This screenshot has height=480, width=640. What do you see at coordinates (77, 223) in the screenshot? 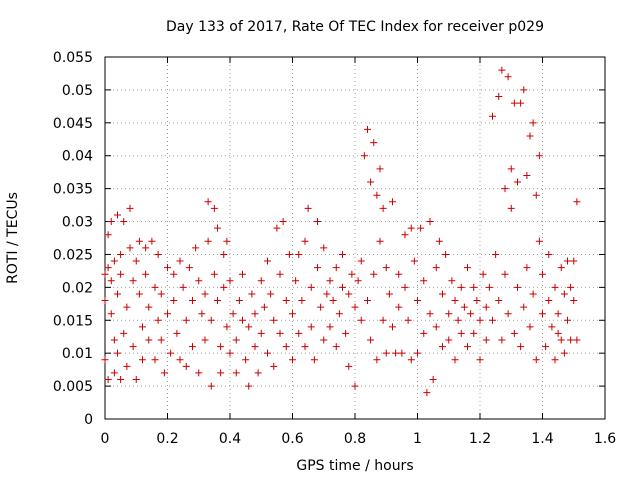
I see `y-tick-label: 0.03` at bounding box center [77, 223].